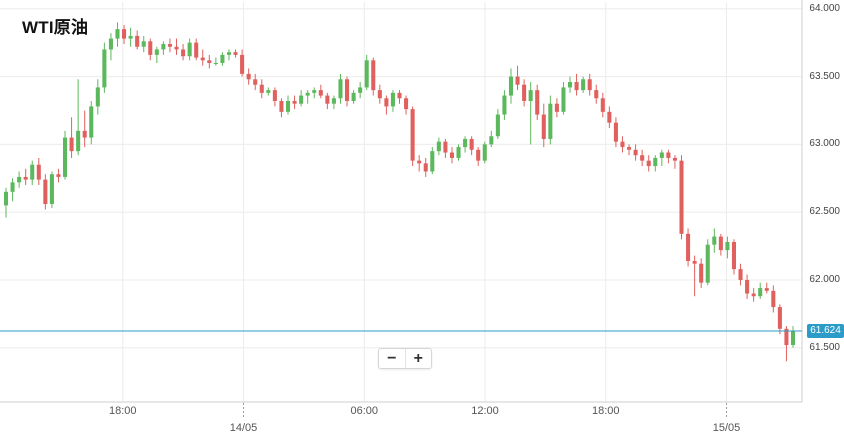  What do you see at coordinates (824, 8) in the screenshot?
I see `y-tick-label: 64.000` at bounding box center [824, 8].